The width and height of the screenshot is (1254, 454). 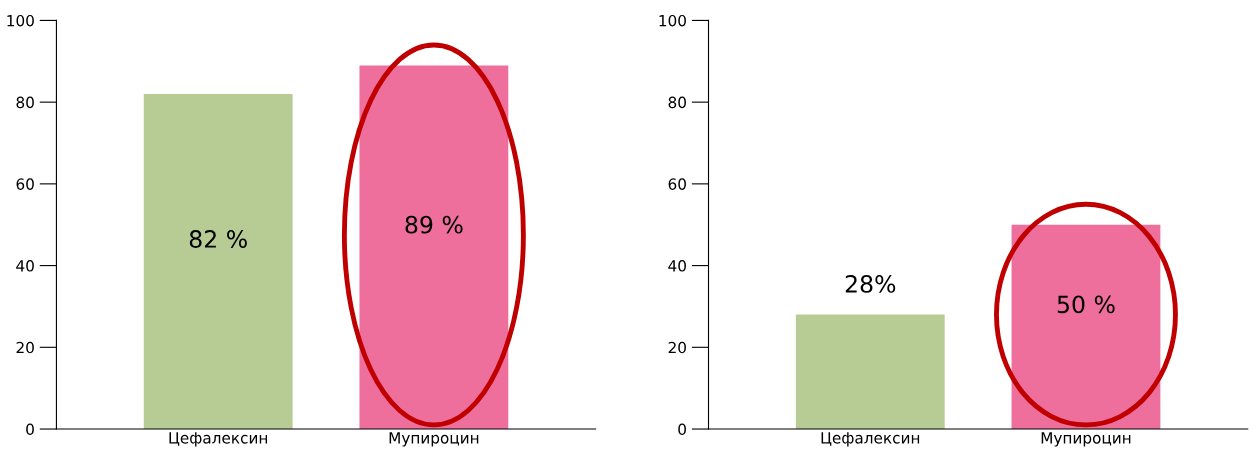 I want to click on data-label: 50 %, so click(x=1086, y=304).